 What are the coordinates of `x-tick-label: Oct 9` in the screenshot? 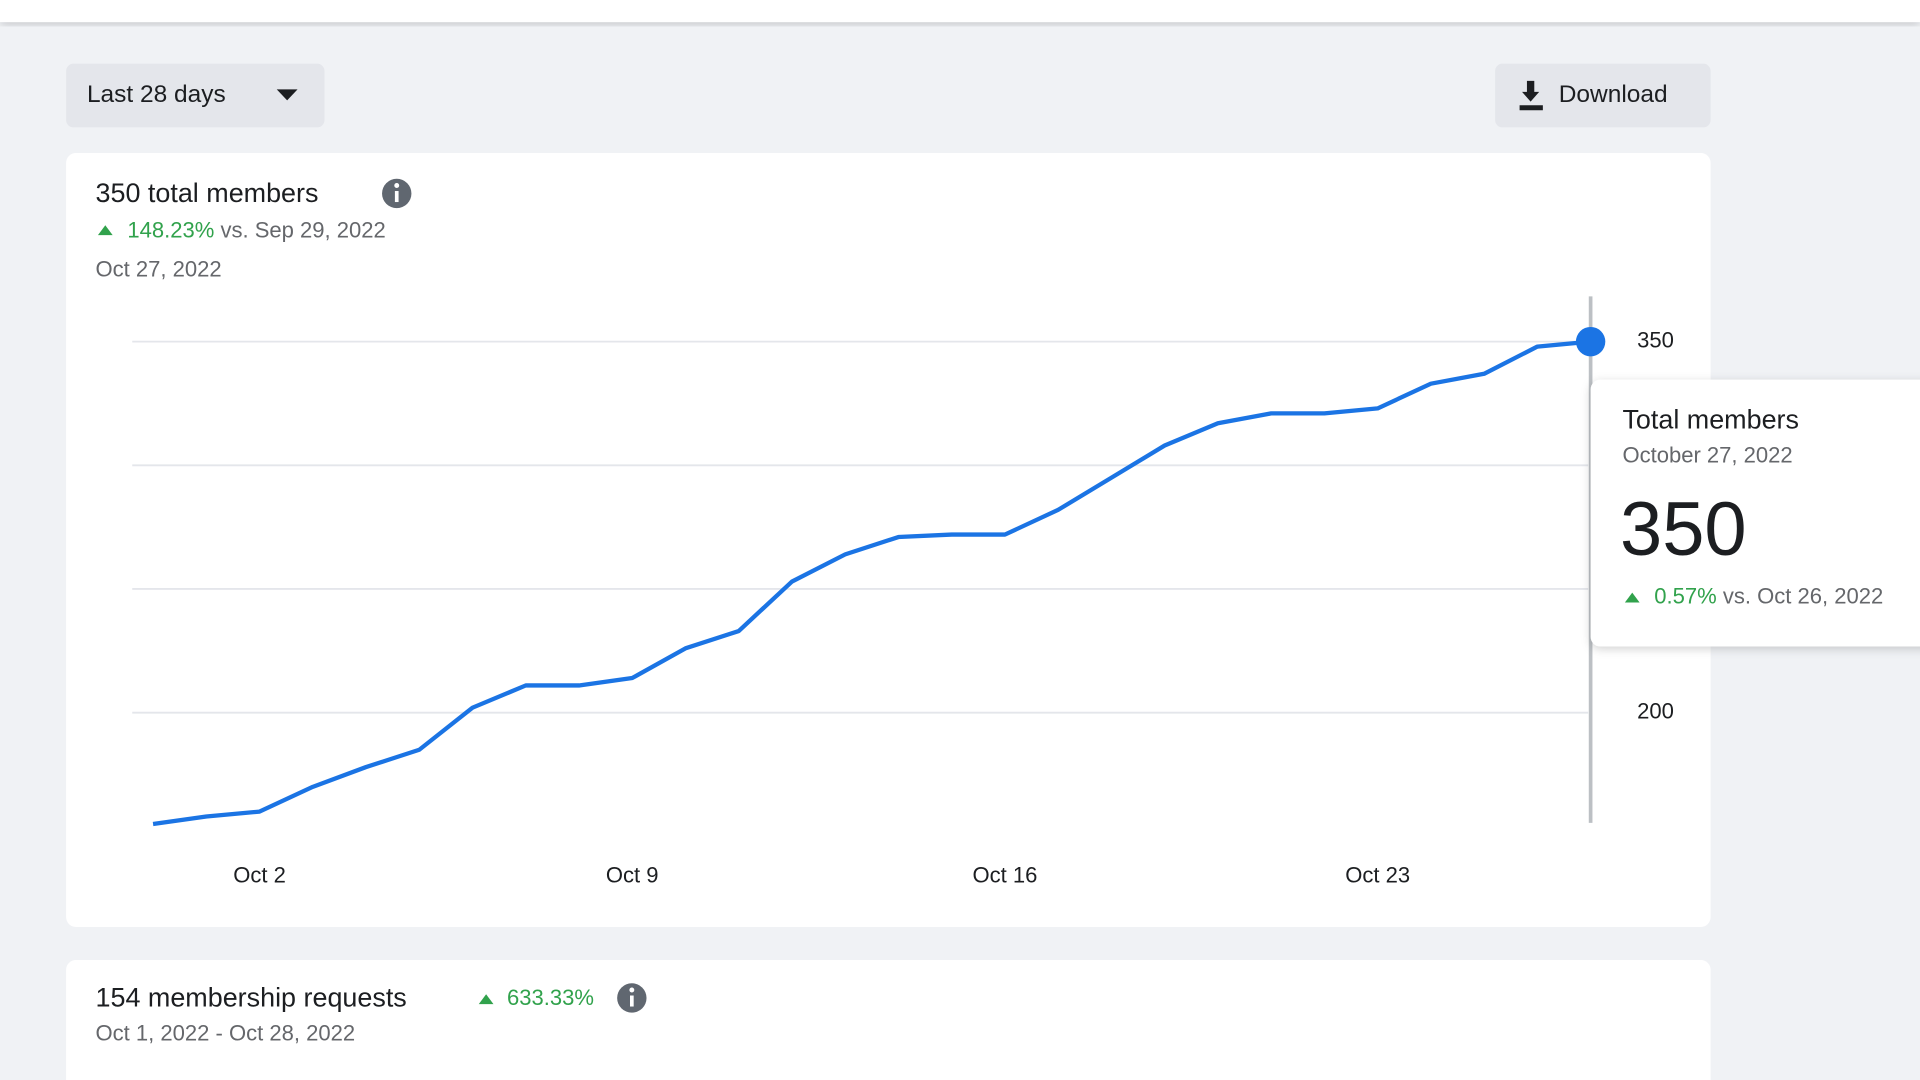 It's located at (632, 875).